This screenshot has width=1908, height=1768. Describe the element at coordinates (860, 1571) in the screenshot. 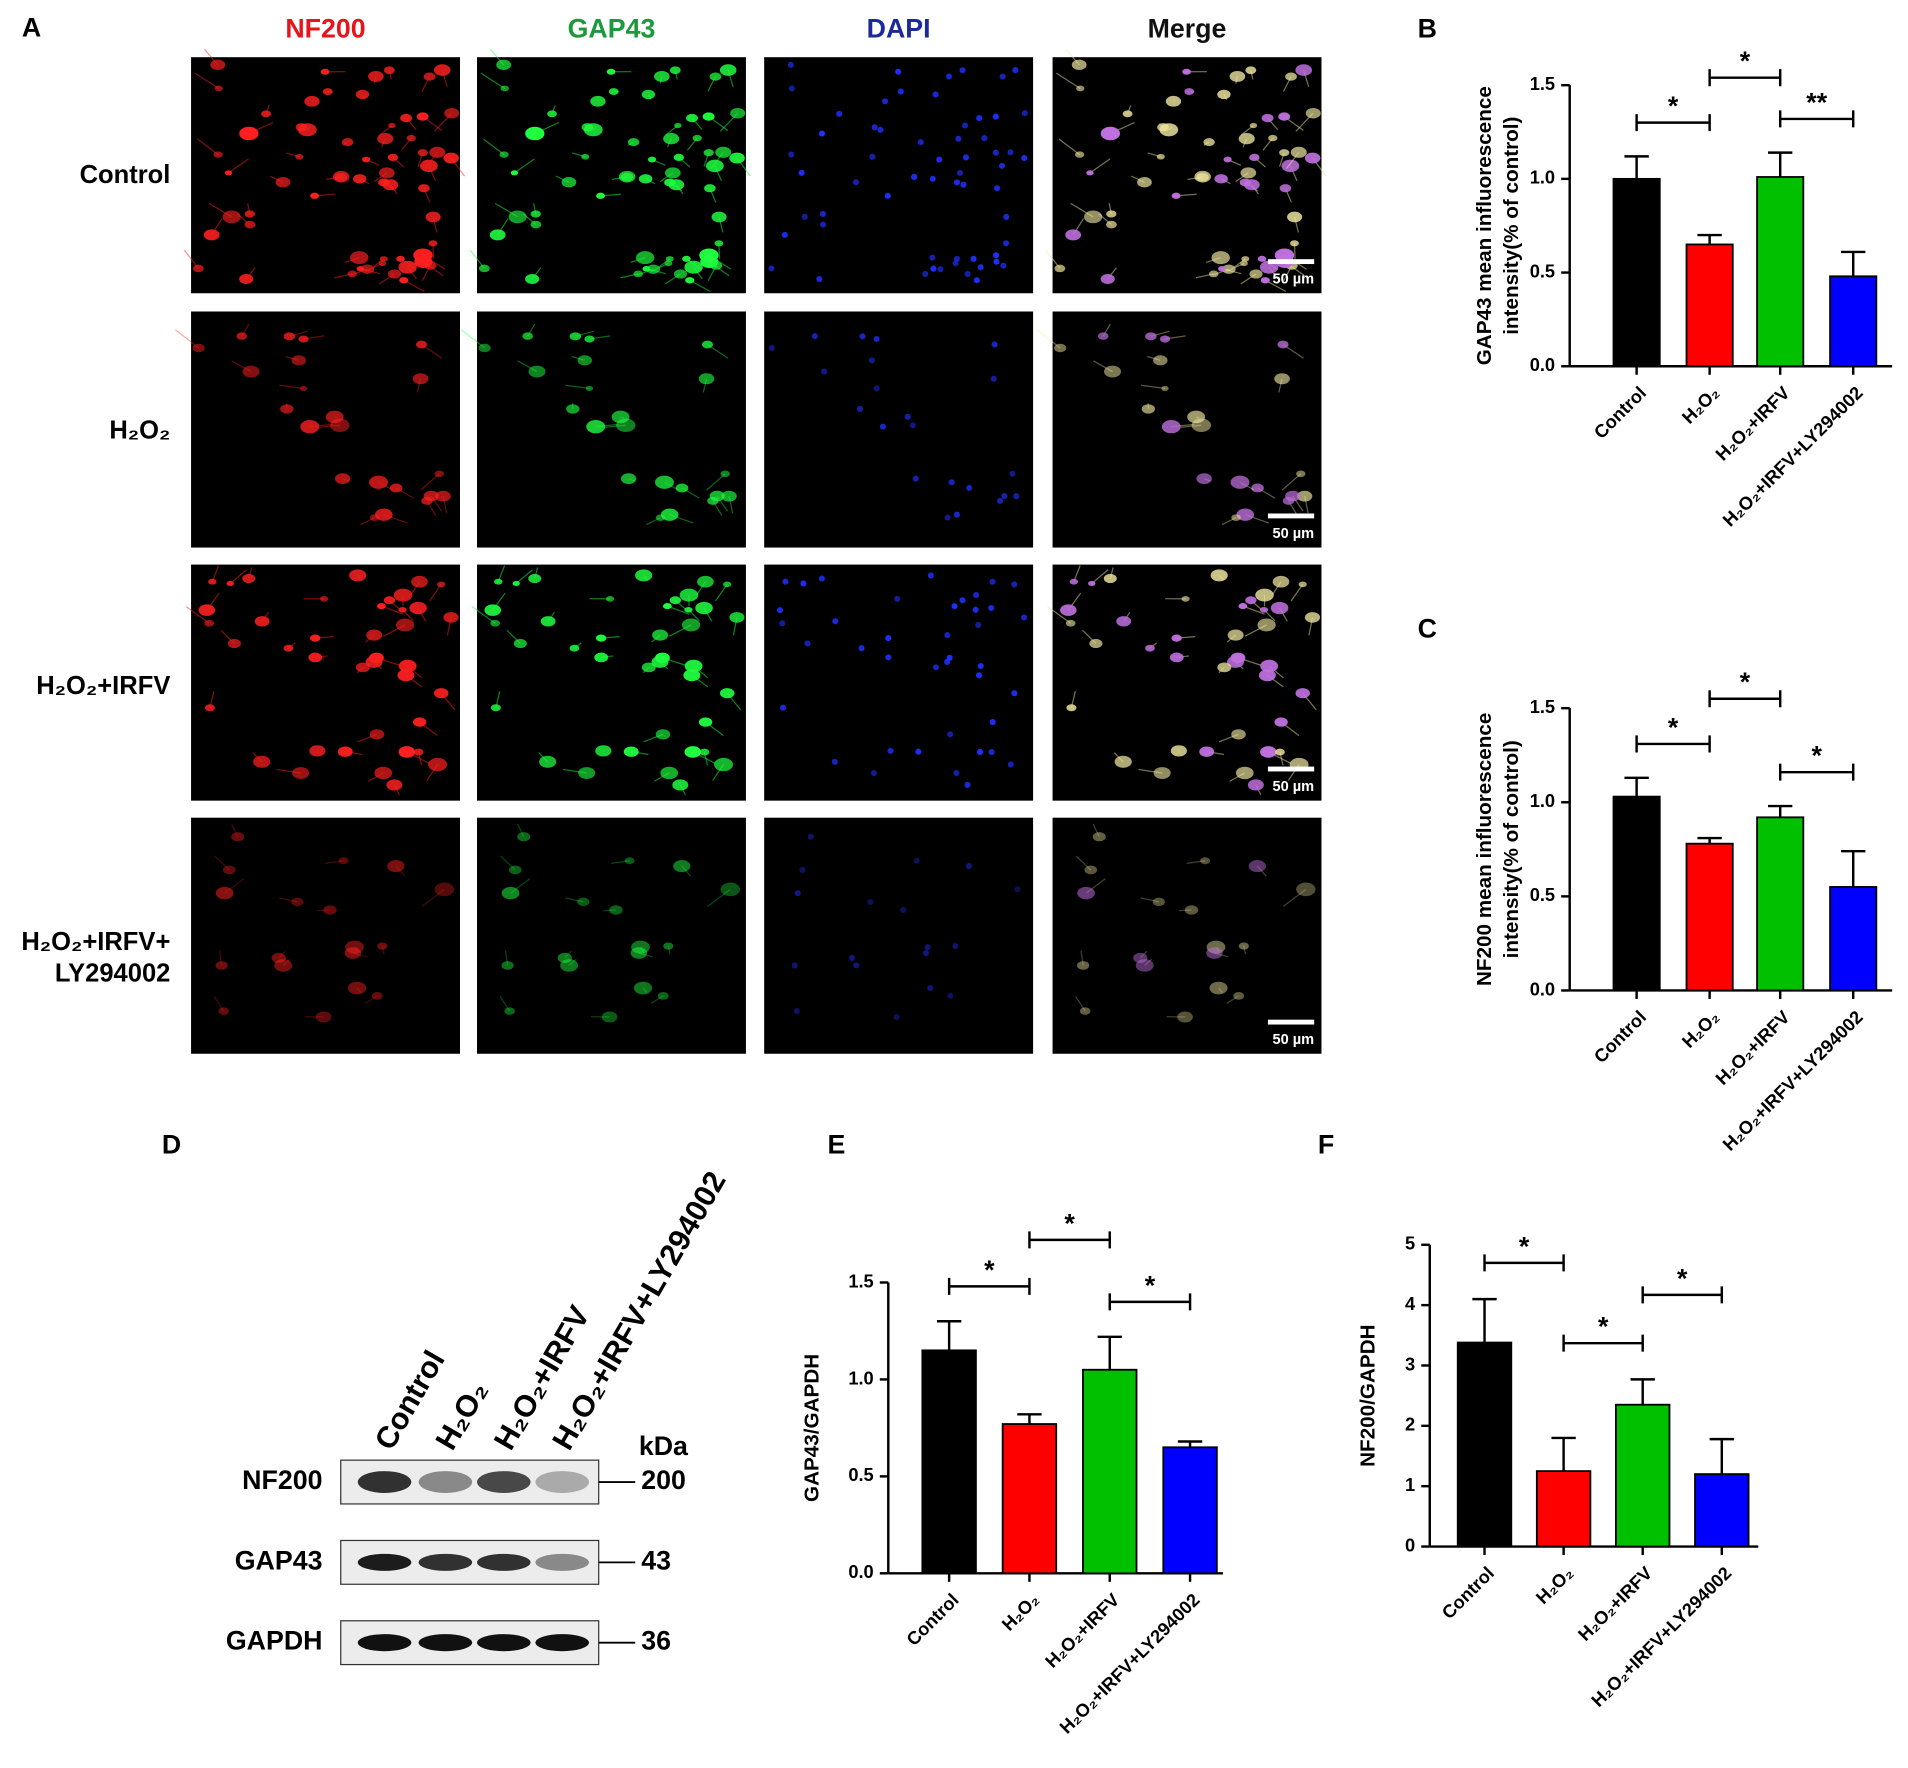

I see `y-tick-label: 0.0` at that location.